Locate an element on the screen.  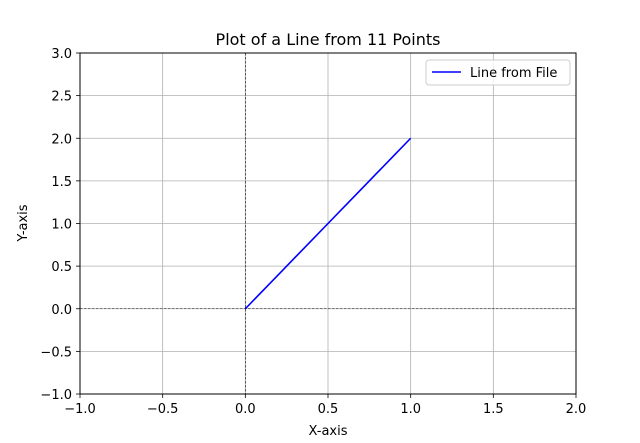
y-axis-ticks: −1.0 −0.5 0.0 0.5 1.0 1.5 2.0 2.5 3.0 is located at coordinates (60, 225).